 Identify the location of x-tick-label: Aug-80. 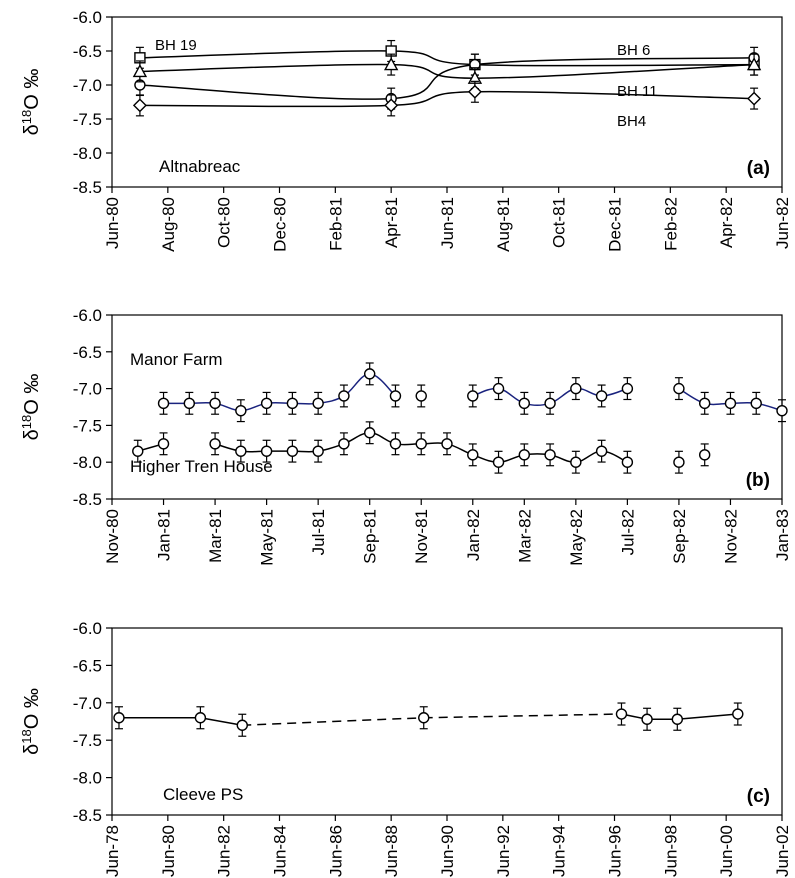
(168, 224).